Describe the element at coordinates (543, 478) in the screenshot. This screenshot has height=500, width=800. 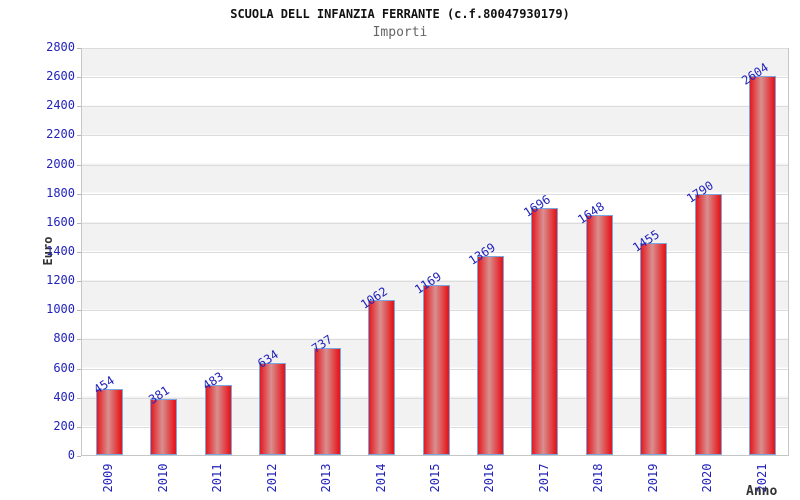
I see `x-tick-label-2017: 2017` at that location.